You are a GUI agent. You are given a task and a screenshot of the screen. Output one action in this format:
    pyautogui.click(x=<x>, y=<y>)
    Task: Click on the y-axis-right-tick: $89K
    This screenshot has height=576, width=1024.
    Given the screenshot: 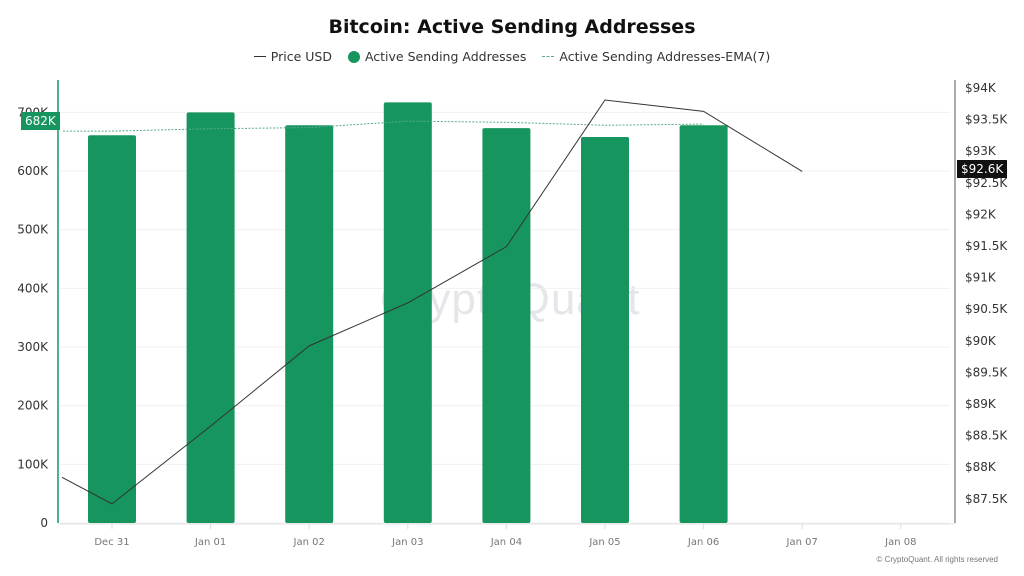 What is the action you would take?
    pyautogui.click(x=981, y=404)
    